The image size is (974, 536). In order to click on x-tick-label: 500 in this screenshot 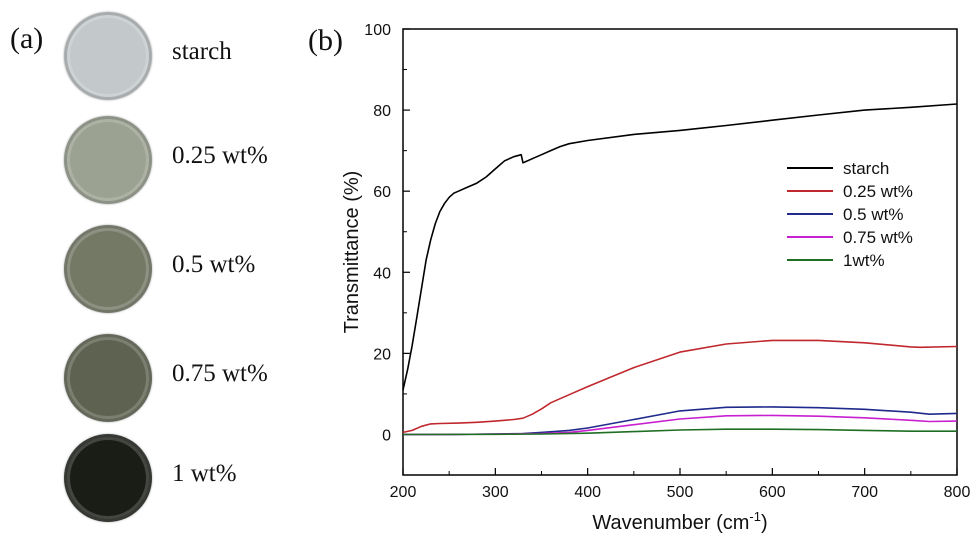, I will do `click(680, 492)`.